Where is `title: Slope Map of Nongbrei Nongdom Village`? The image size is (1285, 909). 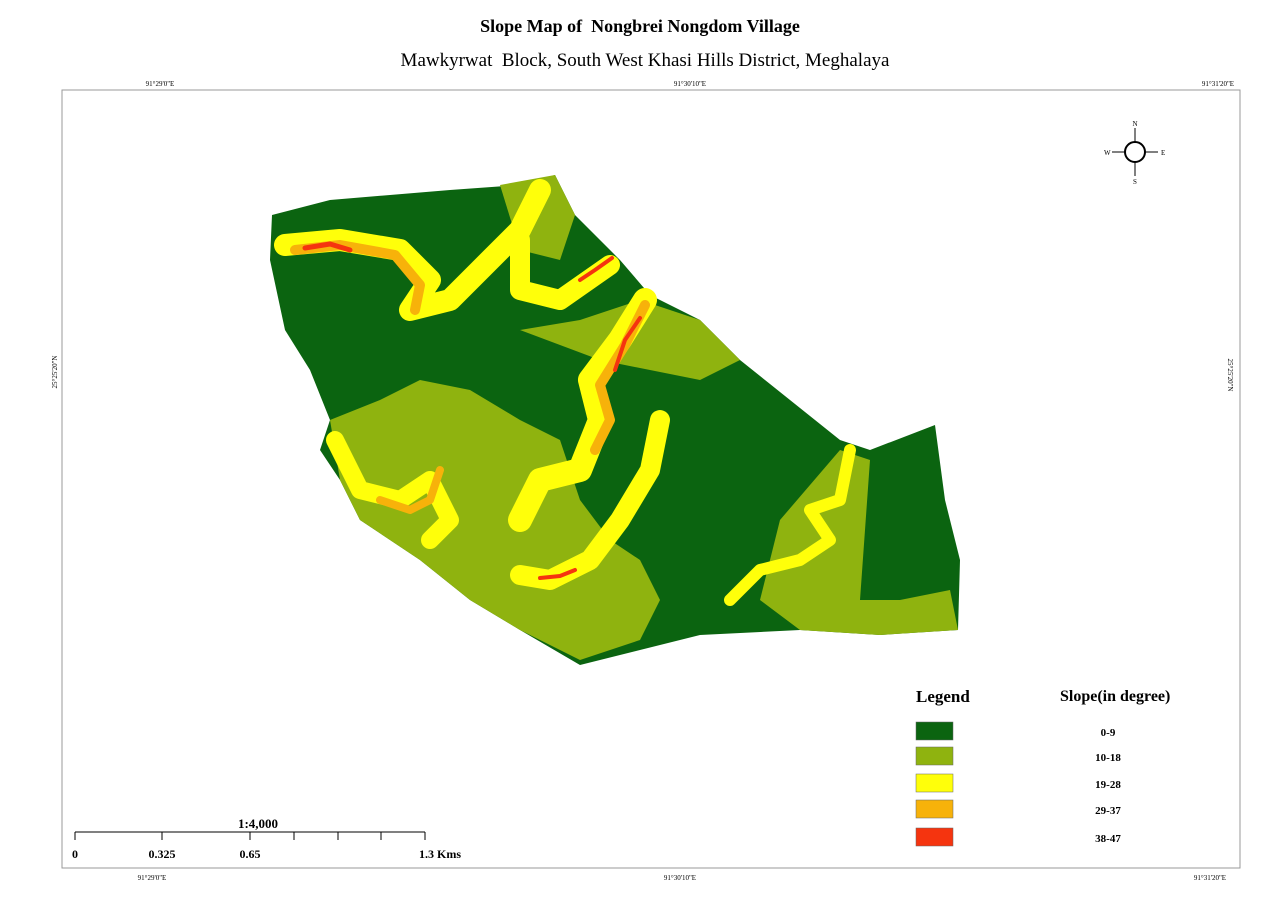 title: Slope Map of Nongbrei Nongdom Village is located at coordinates (640, 26).